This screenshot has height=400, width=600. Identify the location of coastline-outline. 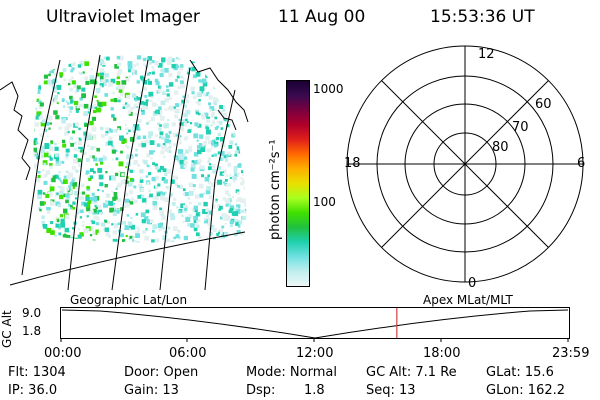
(124, 120).